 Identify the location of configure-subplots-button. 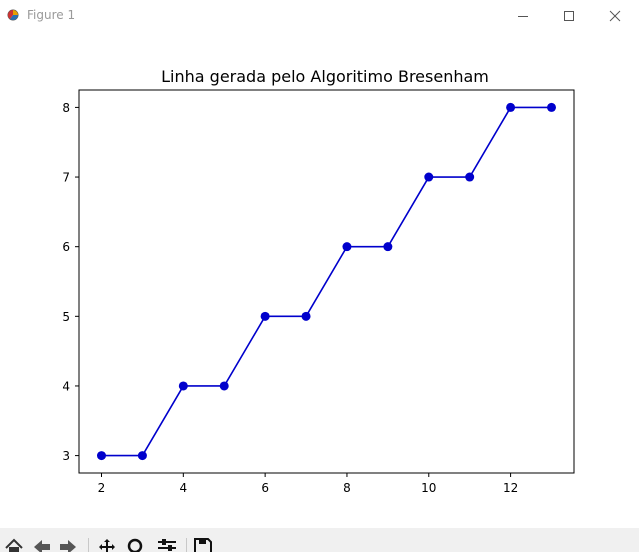
(167, 545).